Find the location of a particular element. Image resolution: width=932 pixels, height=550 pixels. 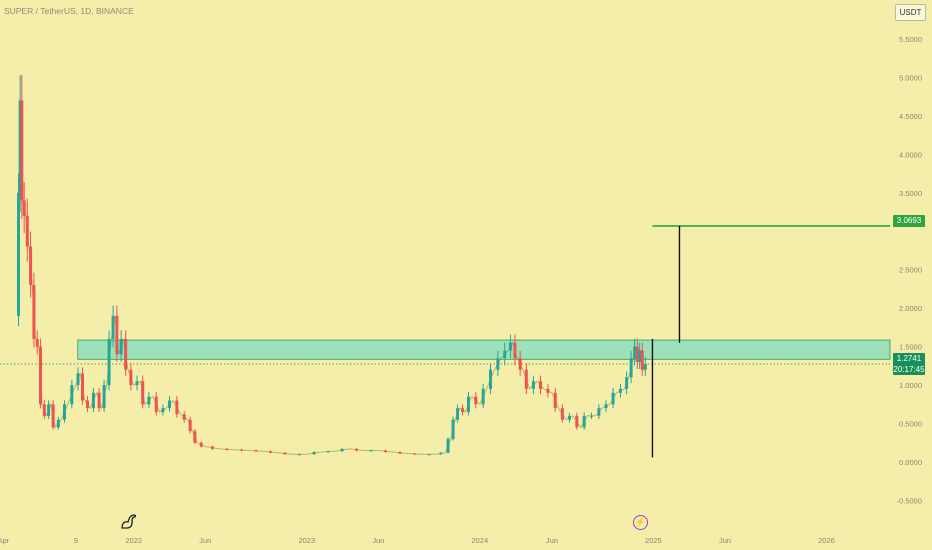

y-tick-label: 5.0000 is located at coordinates (910, 77).